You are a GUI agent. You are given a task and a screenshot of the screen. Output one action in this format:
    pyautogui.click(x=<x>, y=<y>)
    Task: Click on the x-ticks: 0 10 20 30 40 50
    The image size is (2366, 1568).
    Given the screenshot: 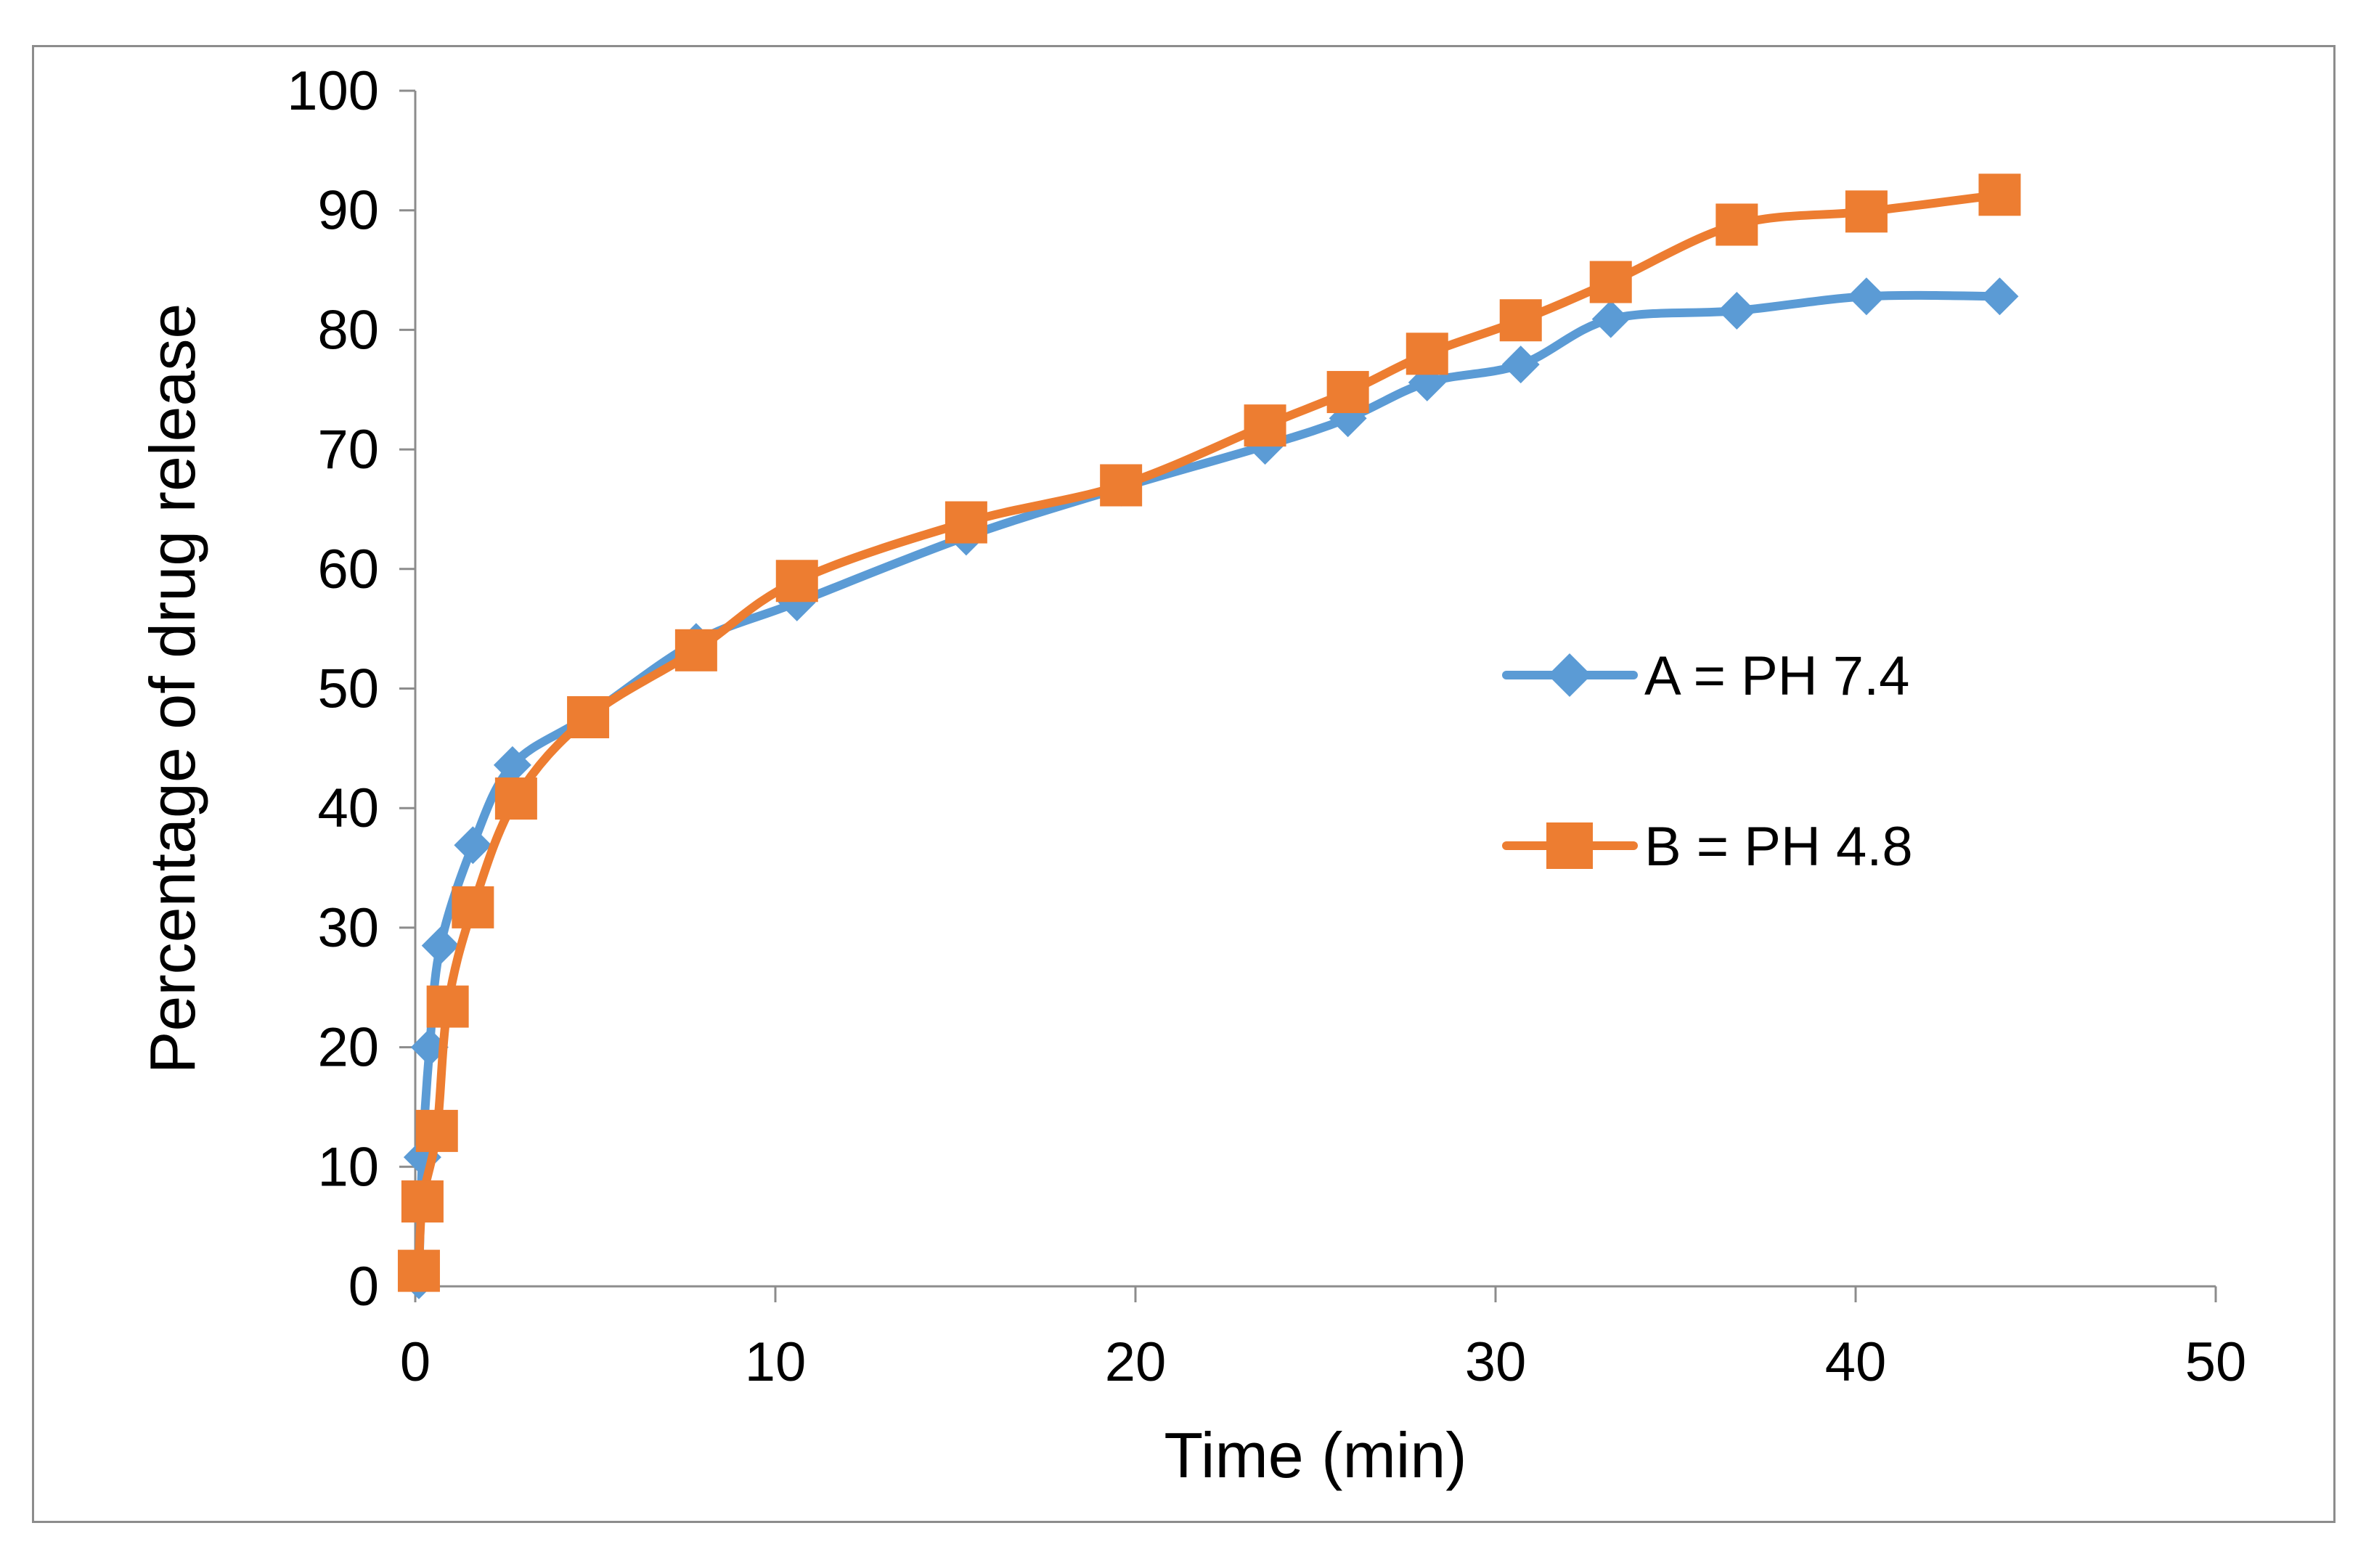 What is the action you would take?
    pyautogui.click(x=1323, y=1339)
    